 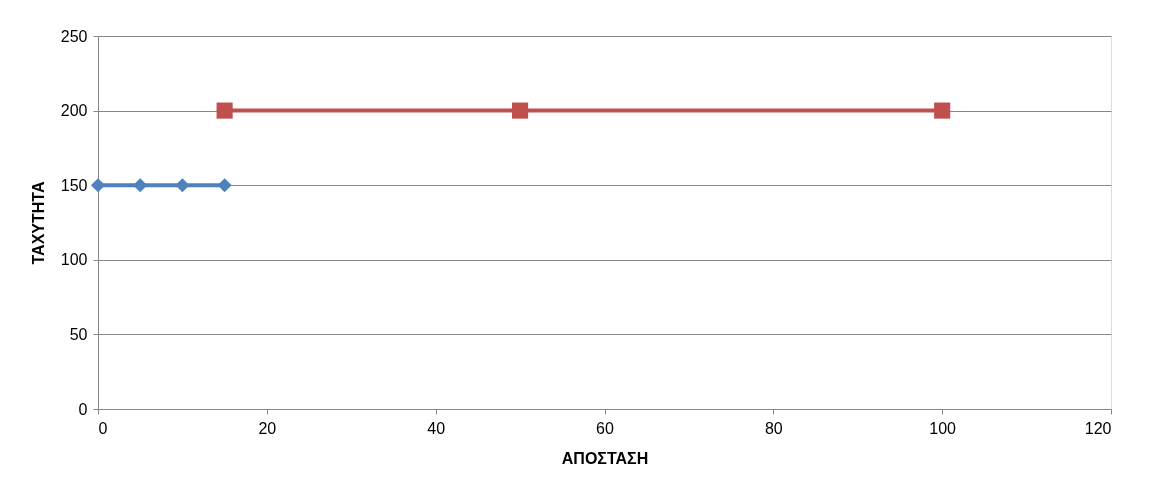 I want to click on y-tick-label: 150, so click(x=74, y=185).